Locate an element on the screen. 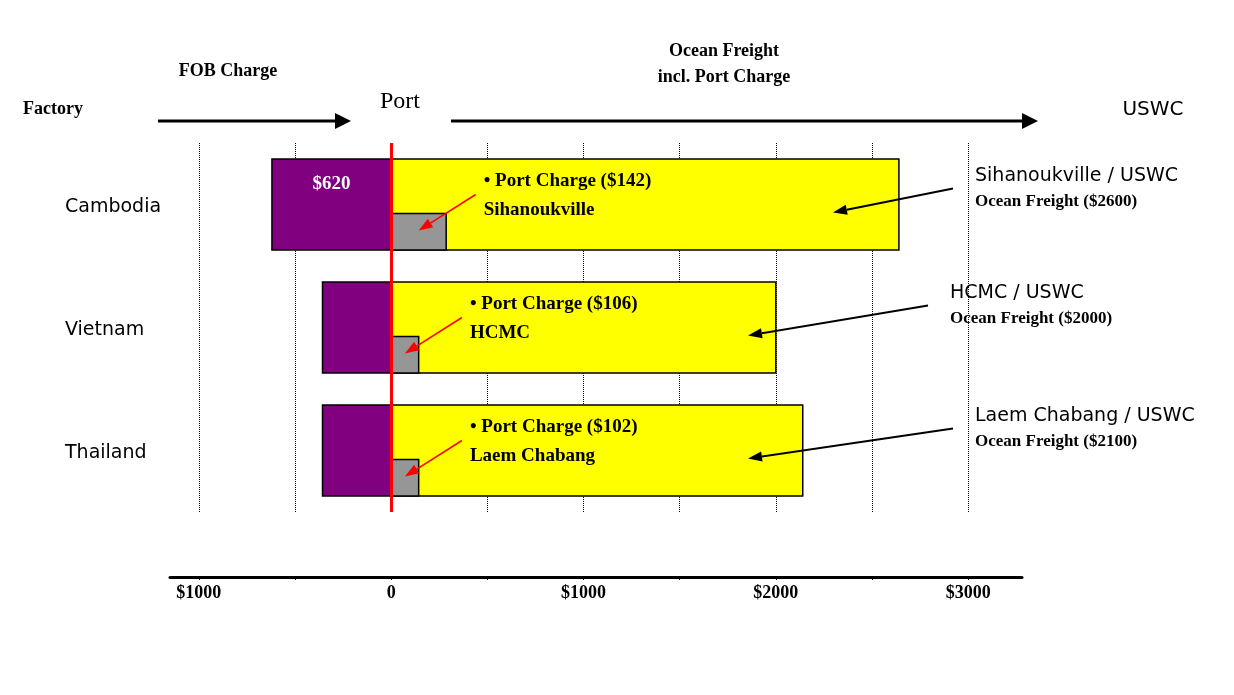 This screenshot has width=1234, height=695. annotation: • Port Charge ($142) Sihanoukville is located at coordinates (567, 193).